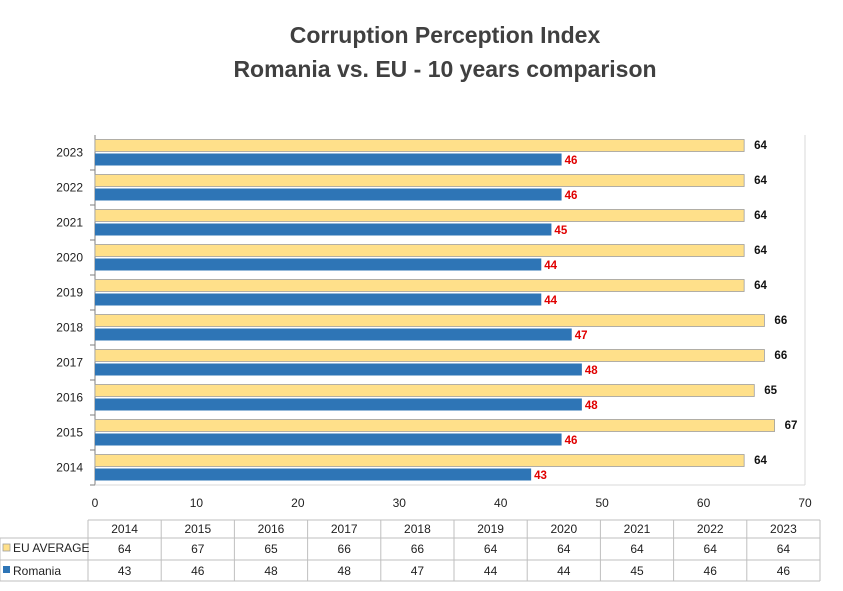 This screenshot has width=843, height=591. I want to click on y-tick-label: 2020, so click(69, 258).